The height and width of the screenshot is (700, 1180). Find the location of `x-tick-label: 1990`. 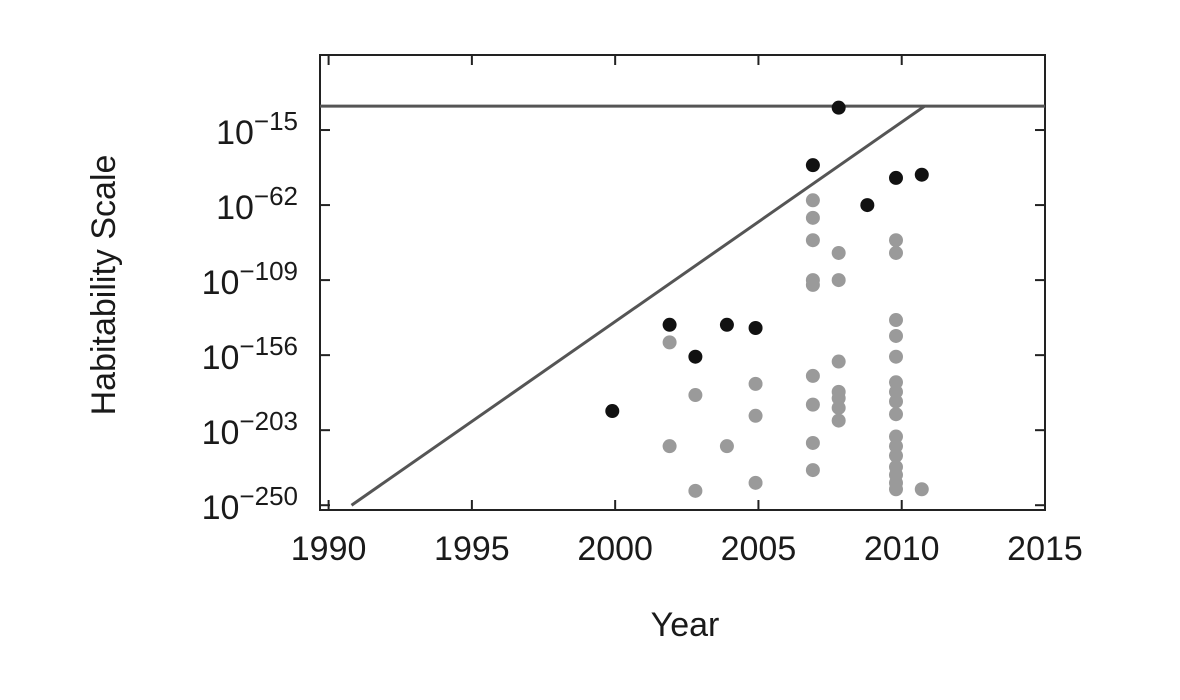

x-tick-label: 1990 is located at coordinates (329, 549).